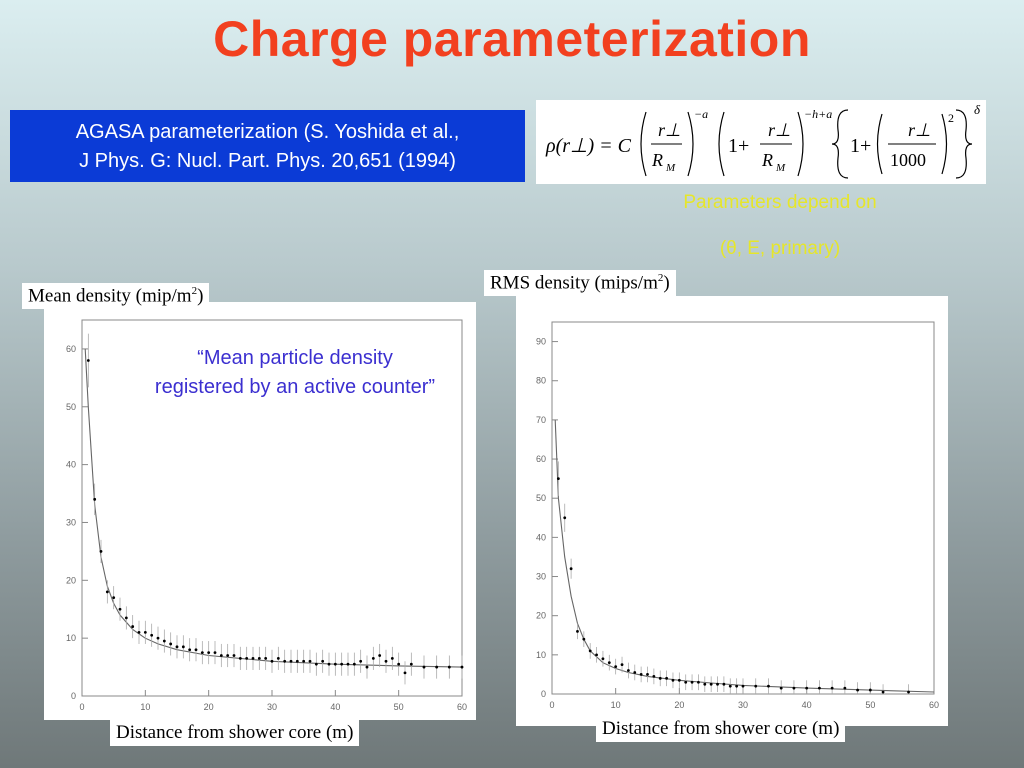  What do you see at coordinates (666, 283) in the screenshot?
I see `rms-ylabel-close: )` at bounding box center [666, 283].